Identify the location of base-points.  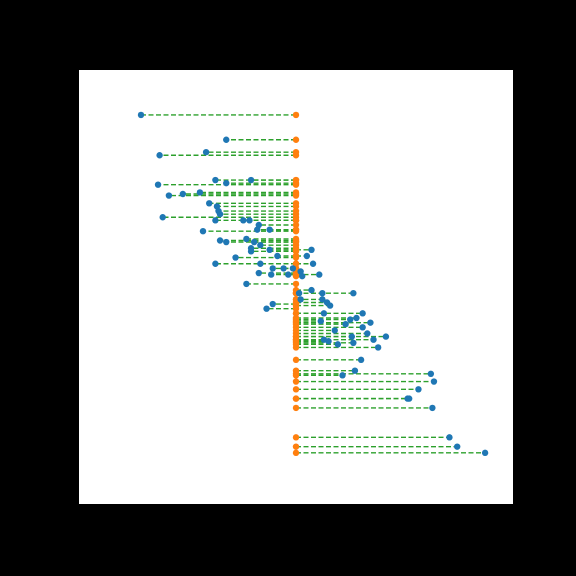
(296, 284).